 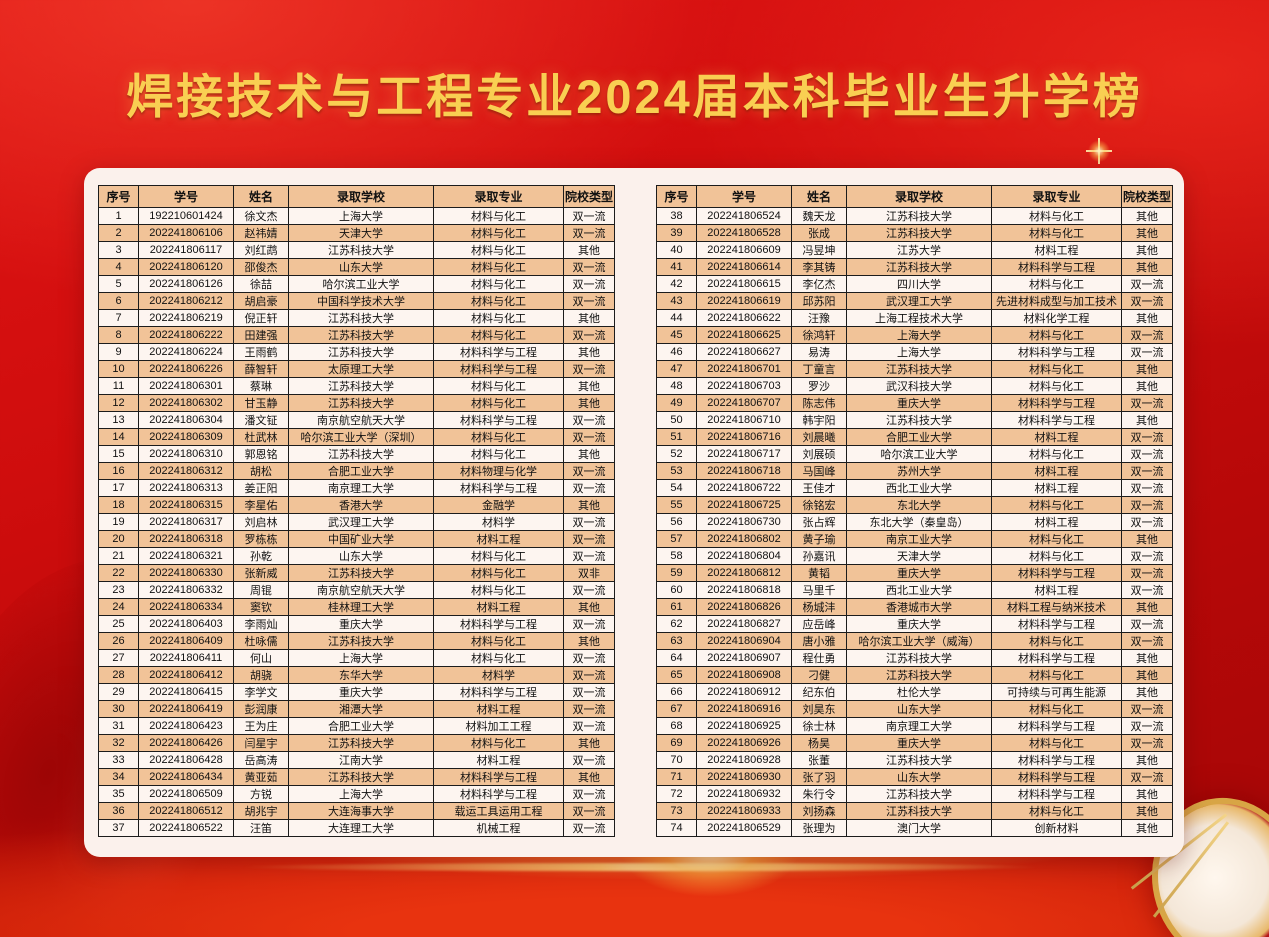 I want to click on table-cell: 202241806812, so click(x=744, y=573).